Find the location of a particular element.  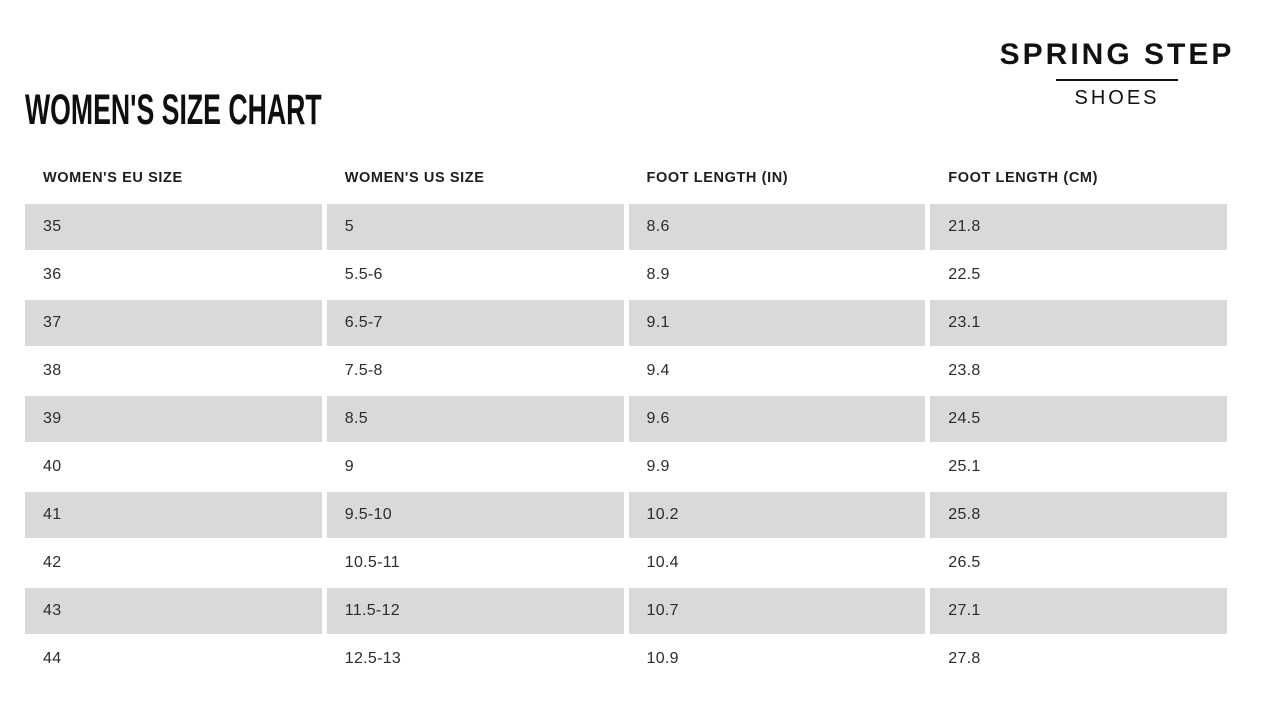

table-cell: 9.1 is located at coordinates (777, 323).